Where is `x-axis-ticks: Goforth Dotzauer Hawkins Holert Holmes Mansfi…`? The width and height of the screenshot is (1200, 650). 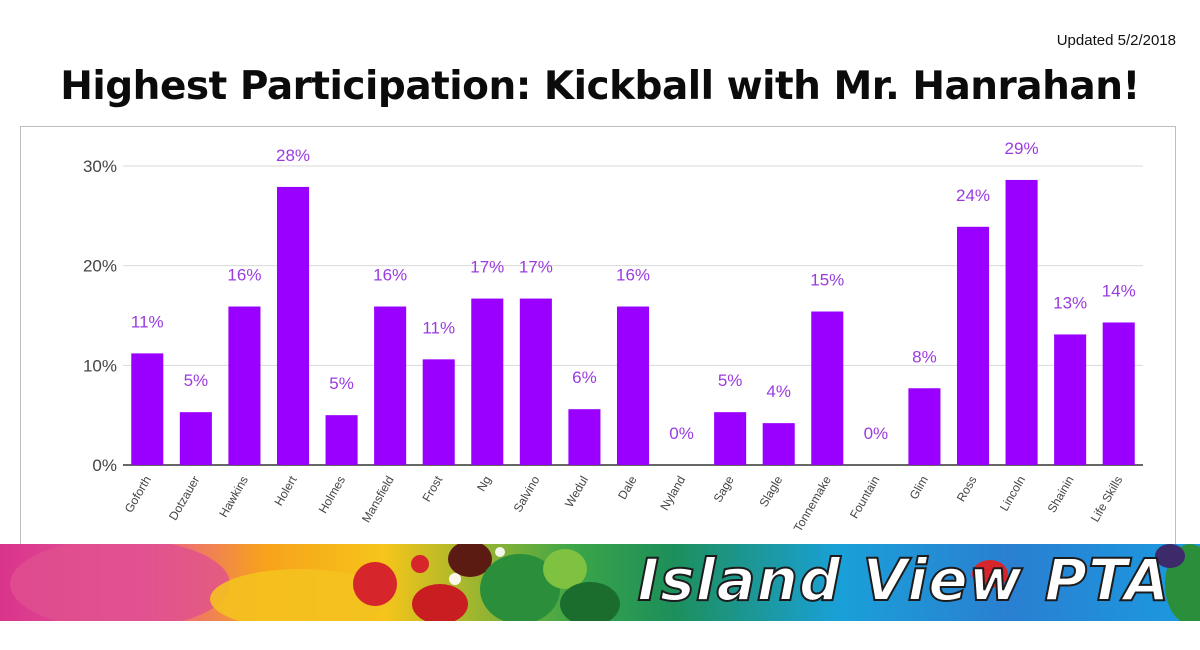
x-axis-ticks: Goforth Dotzauer Hawkins Holert Holmes Mansfi… is located at coordinates (624, 503).